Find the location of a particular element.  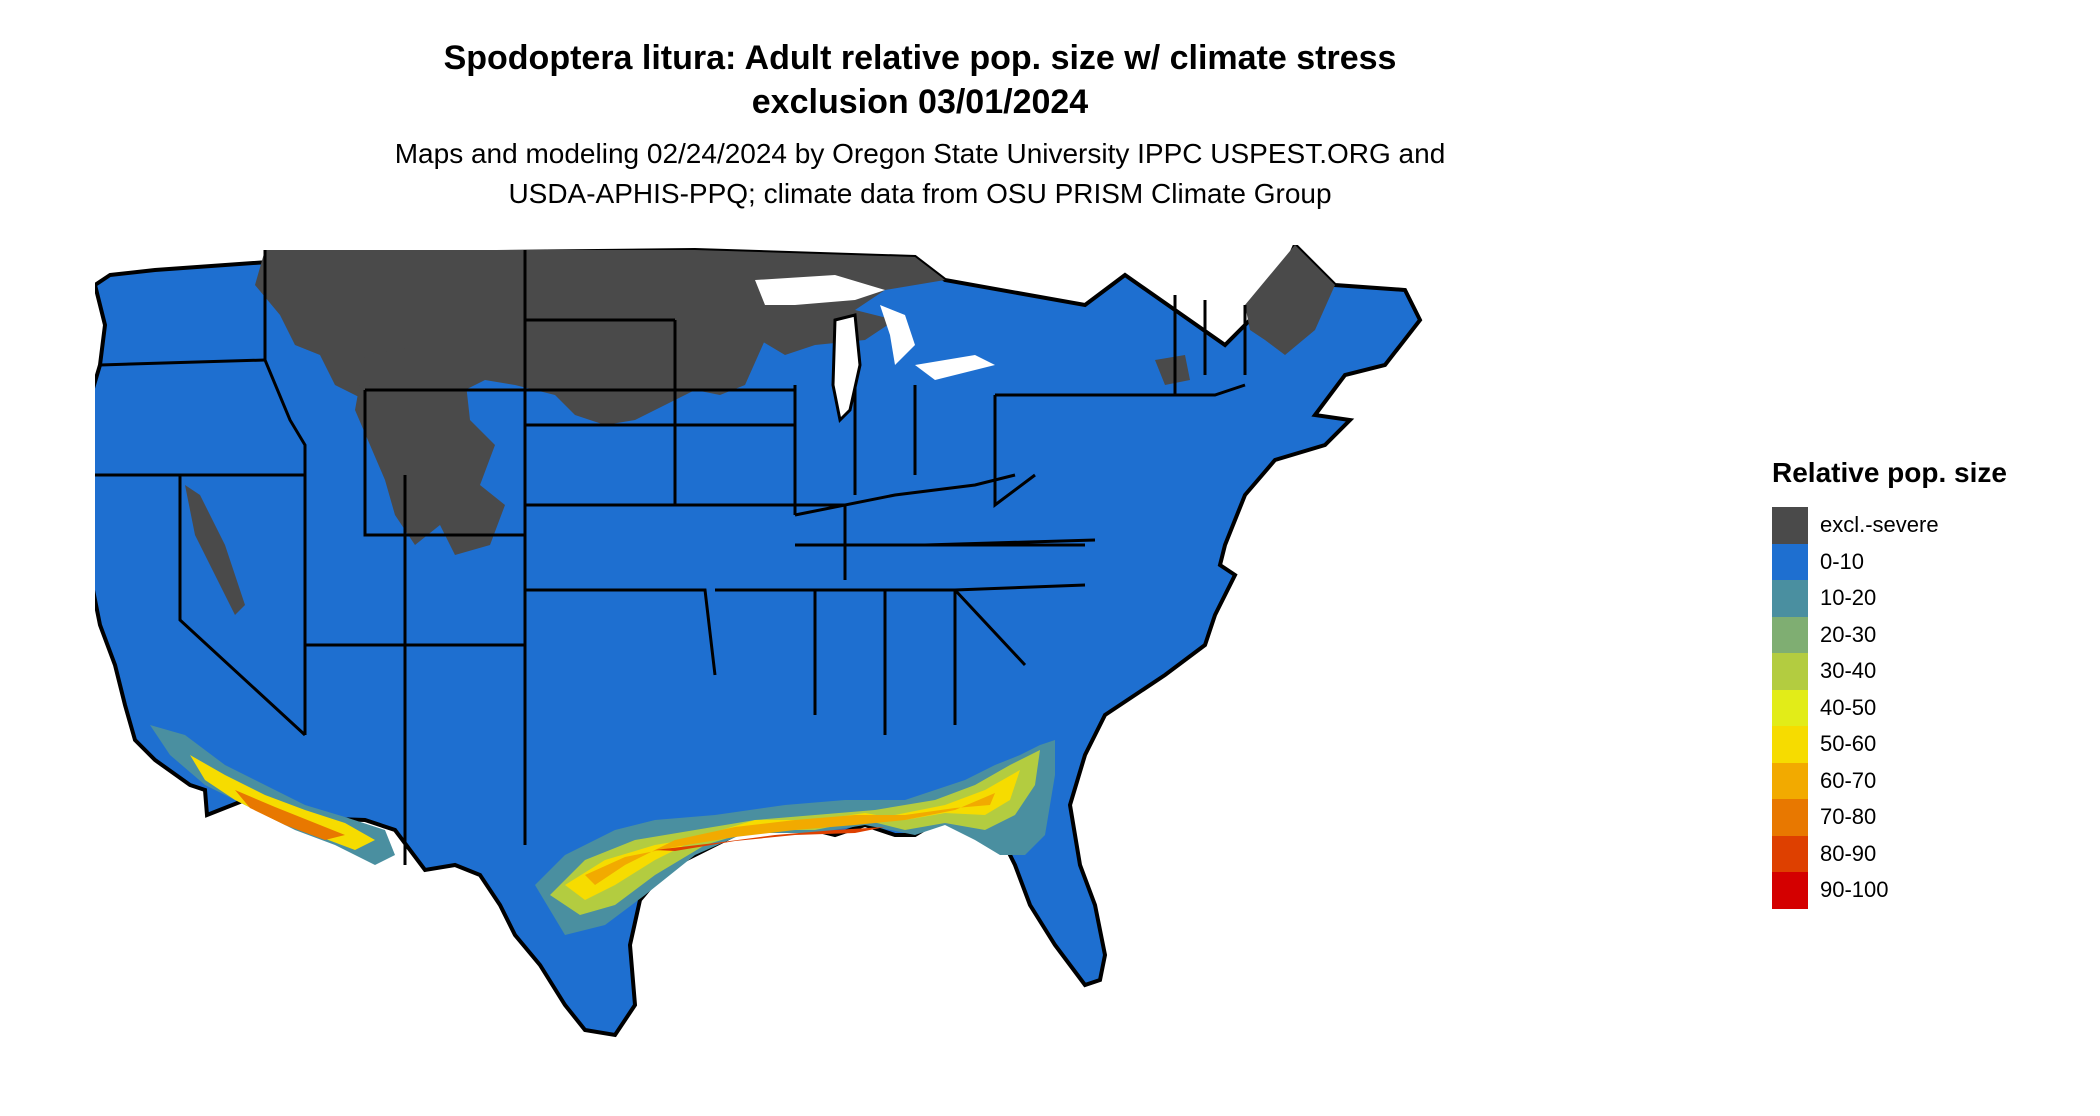

exclusion-zone-maine is located at coordinates (1290, 300).